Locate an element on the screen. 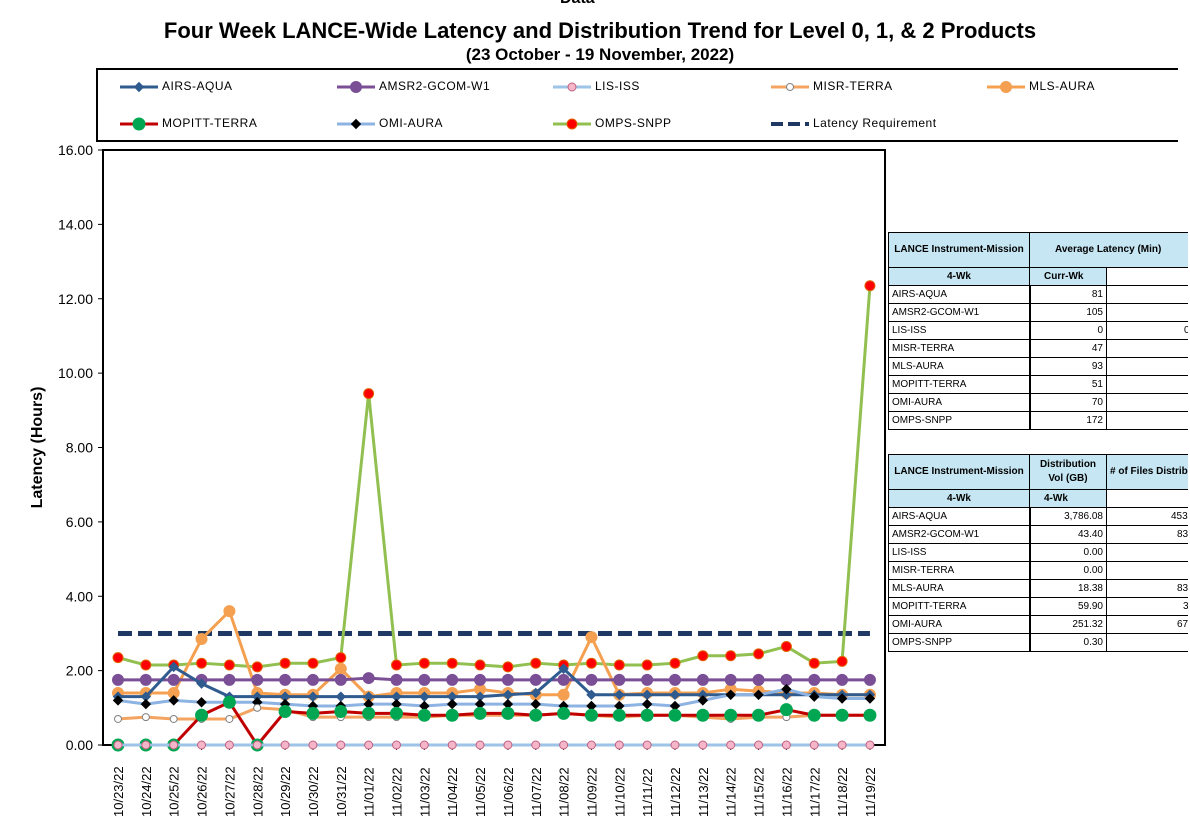 Image resolution: width=1190 pixels, height=829 pixels. latency-currwk: 10 is located at coordinates (1146, 312).